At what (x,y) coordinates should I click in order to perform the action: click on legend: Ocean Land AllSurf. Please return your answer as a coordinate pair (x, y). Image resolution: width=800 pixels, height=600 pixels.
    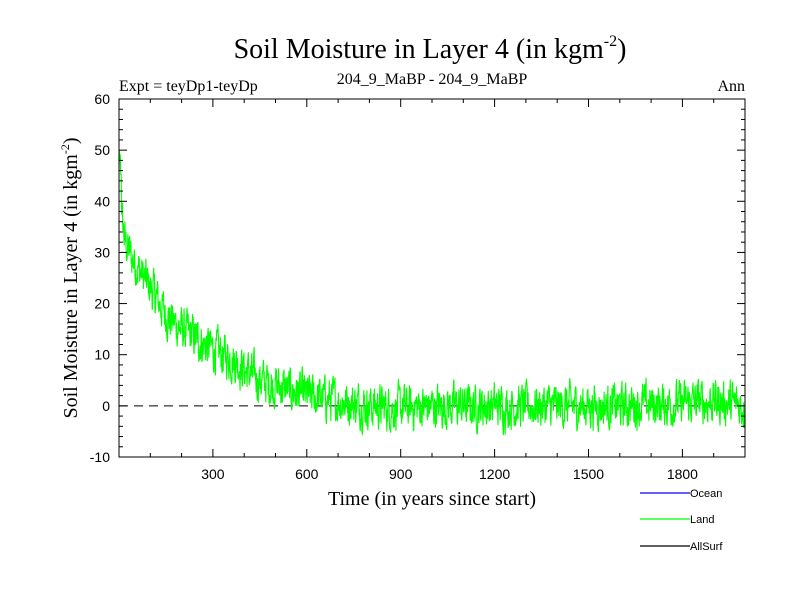
    Looking at the image, I should click on (681, 520).